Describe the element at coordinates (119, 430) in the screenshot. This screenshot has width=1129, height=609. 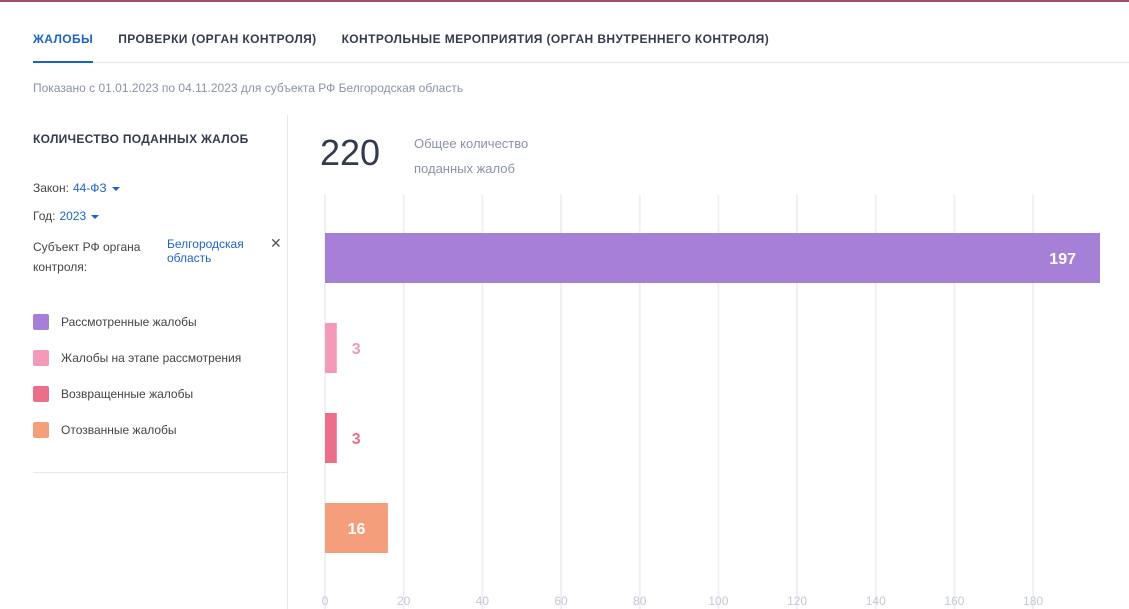
I see `legend-label: Отозванные жалобы` at that location.